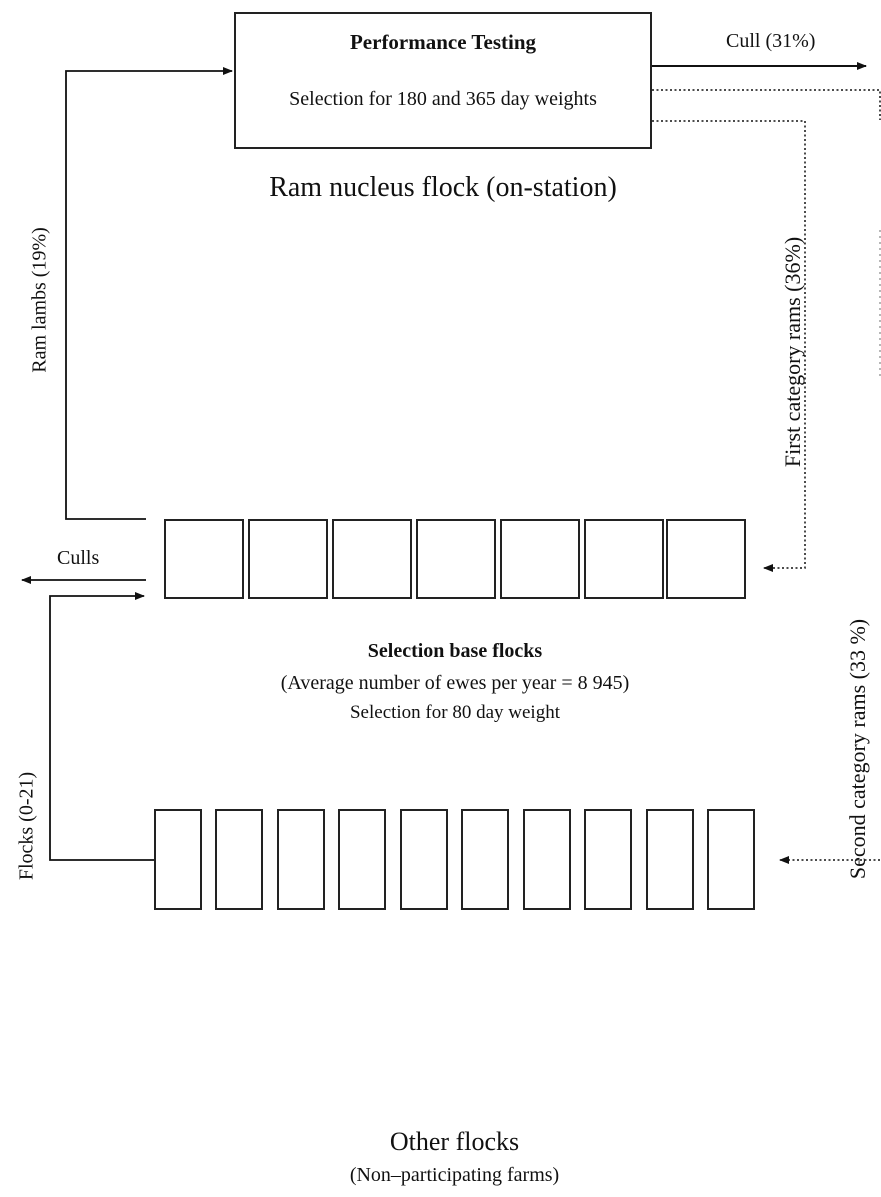 The image size is (881, 1197). What do you see at coordinates (454, 712) in the screenshot?
I see `selection-base-criterion: Selection for 80 day weight` at bounding box center [454, 712].